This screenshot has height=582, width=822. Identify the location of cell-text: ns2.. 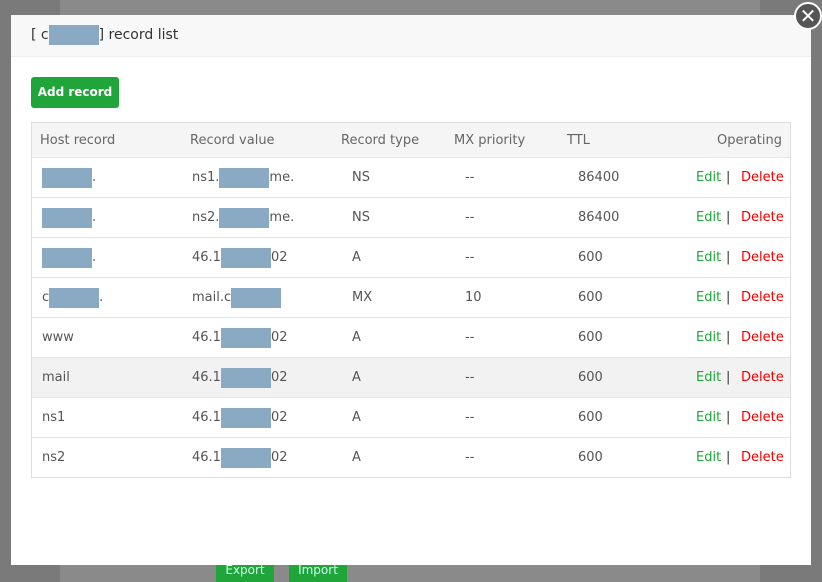
(206, 217).